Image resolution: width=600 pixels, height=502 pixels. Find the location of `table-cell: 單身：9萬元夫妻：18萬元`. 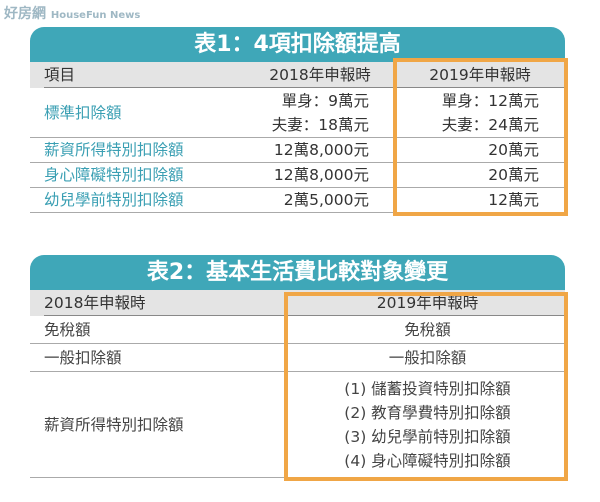

table-cell: 單身：9萬元夫妻：18萬元 is located at coordinates (320, 113).